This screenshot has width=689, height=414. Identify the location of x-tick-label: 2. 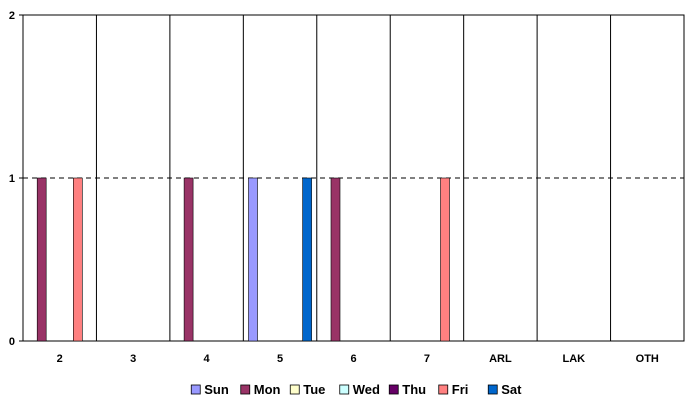
(60, 359).